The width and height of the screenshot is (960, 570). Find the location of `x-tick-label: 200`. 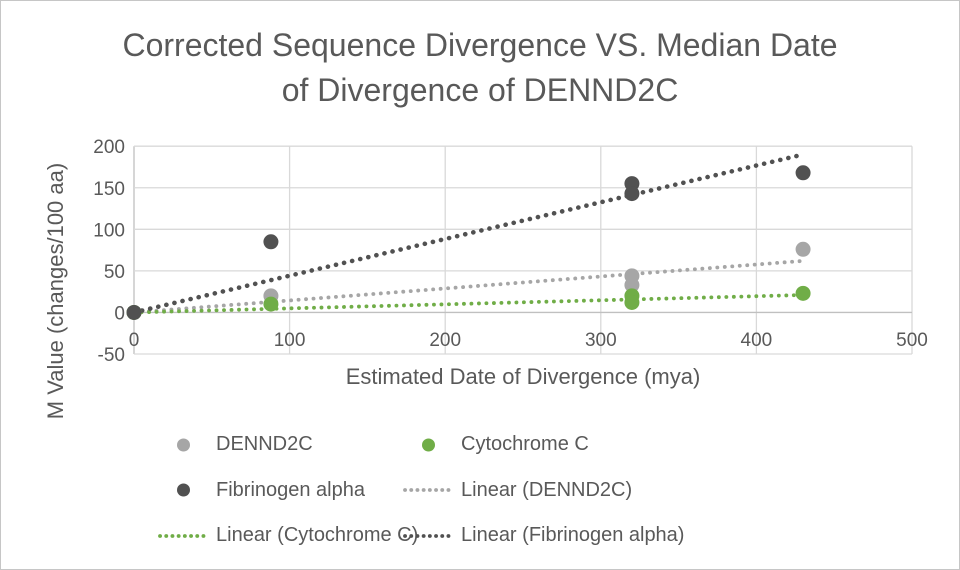

x-tick-label: 200 is located at coordinates (445, 340).